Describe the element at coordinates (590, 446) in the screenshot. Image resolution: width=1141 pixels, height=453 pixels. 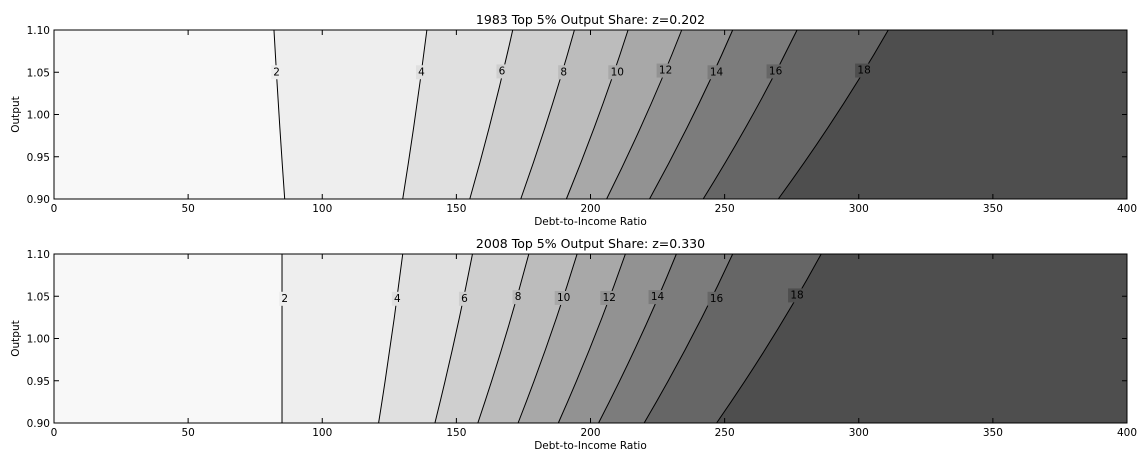
I see `x-axis-label: Debt-to-Income Ratio` at that location.